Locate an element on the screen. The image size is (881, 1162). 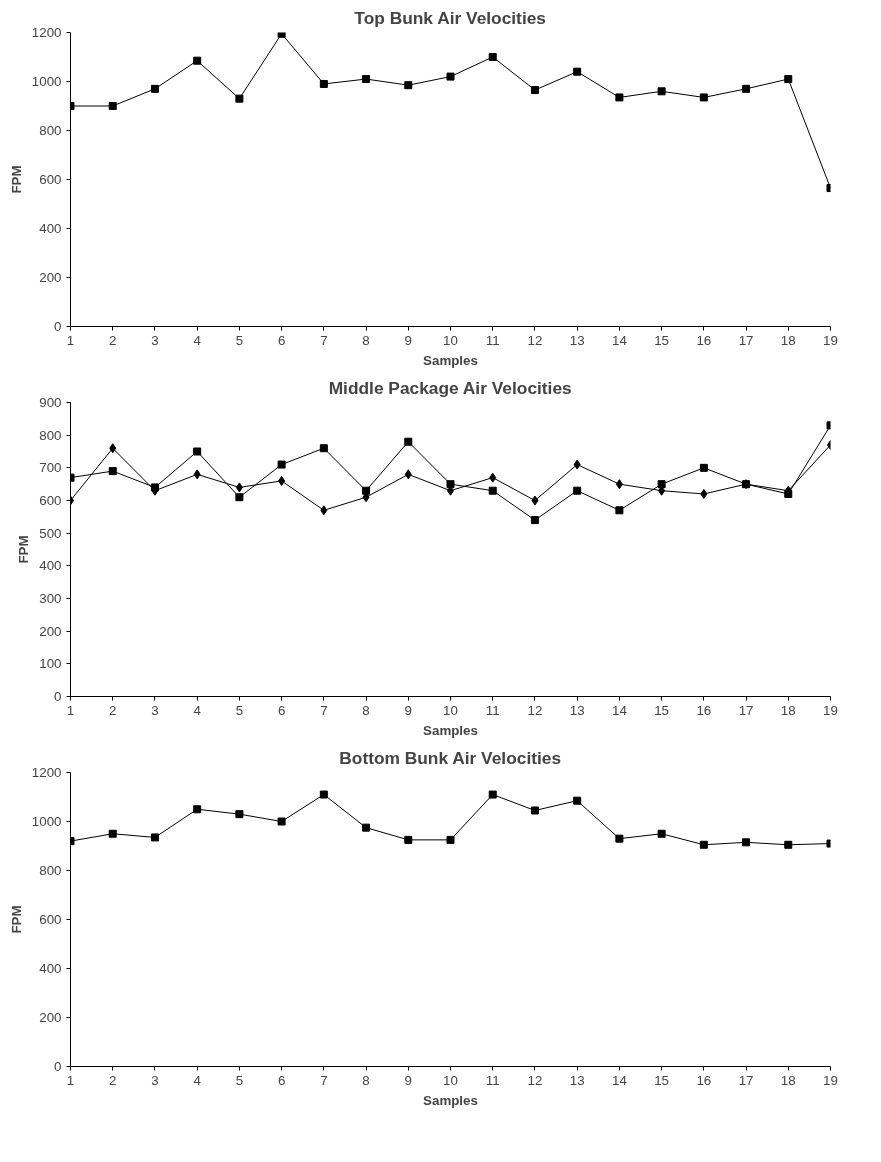
y-tick-label: 1200 is located at coordinates (46, 32).